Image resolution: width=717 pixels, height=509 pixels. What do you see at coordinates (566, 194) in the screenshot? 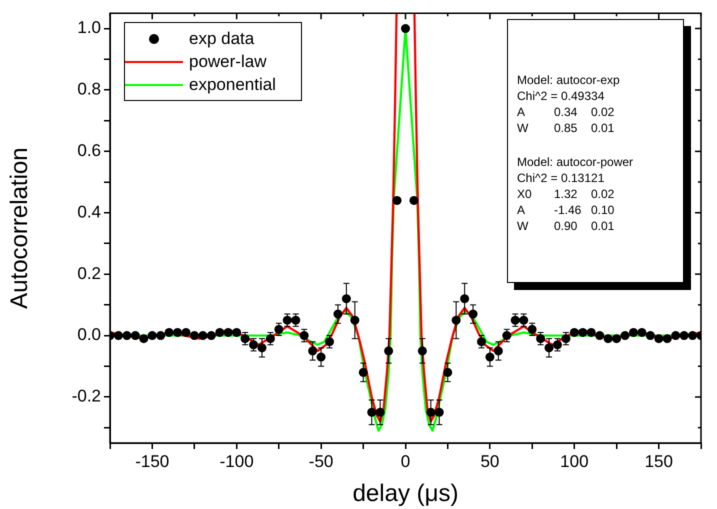
I see `annotation: X0 1.32 0.02` at bounding box center [566, 194].